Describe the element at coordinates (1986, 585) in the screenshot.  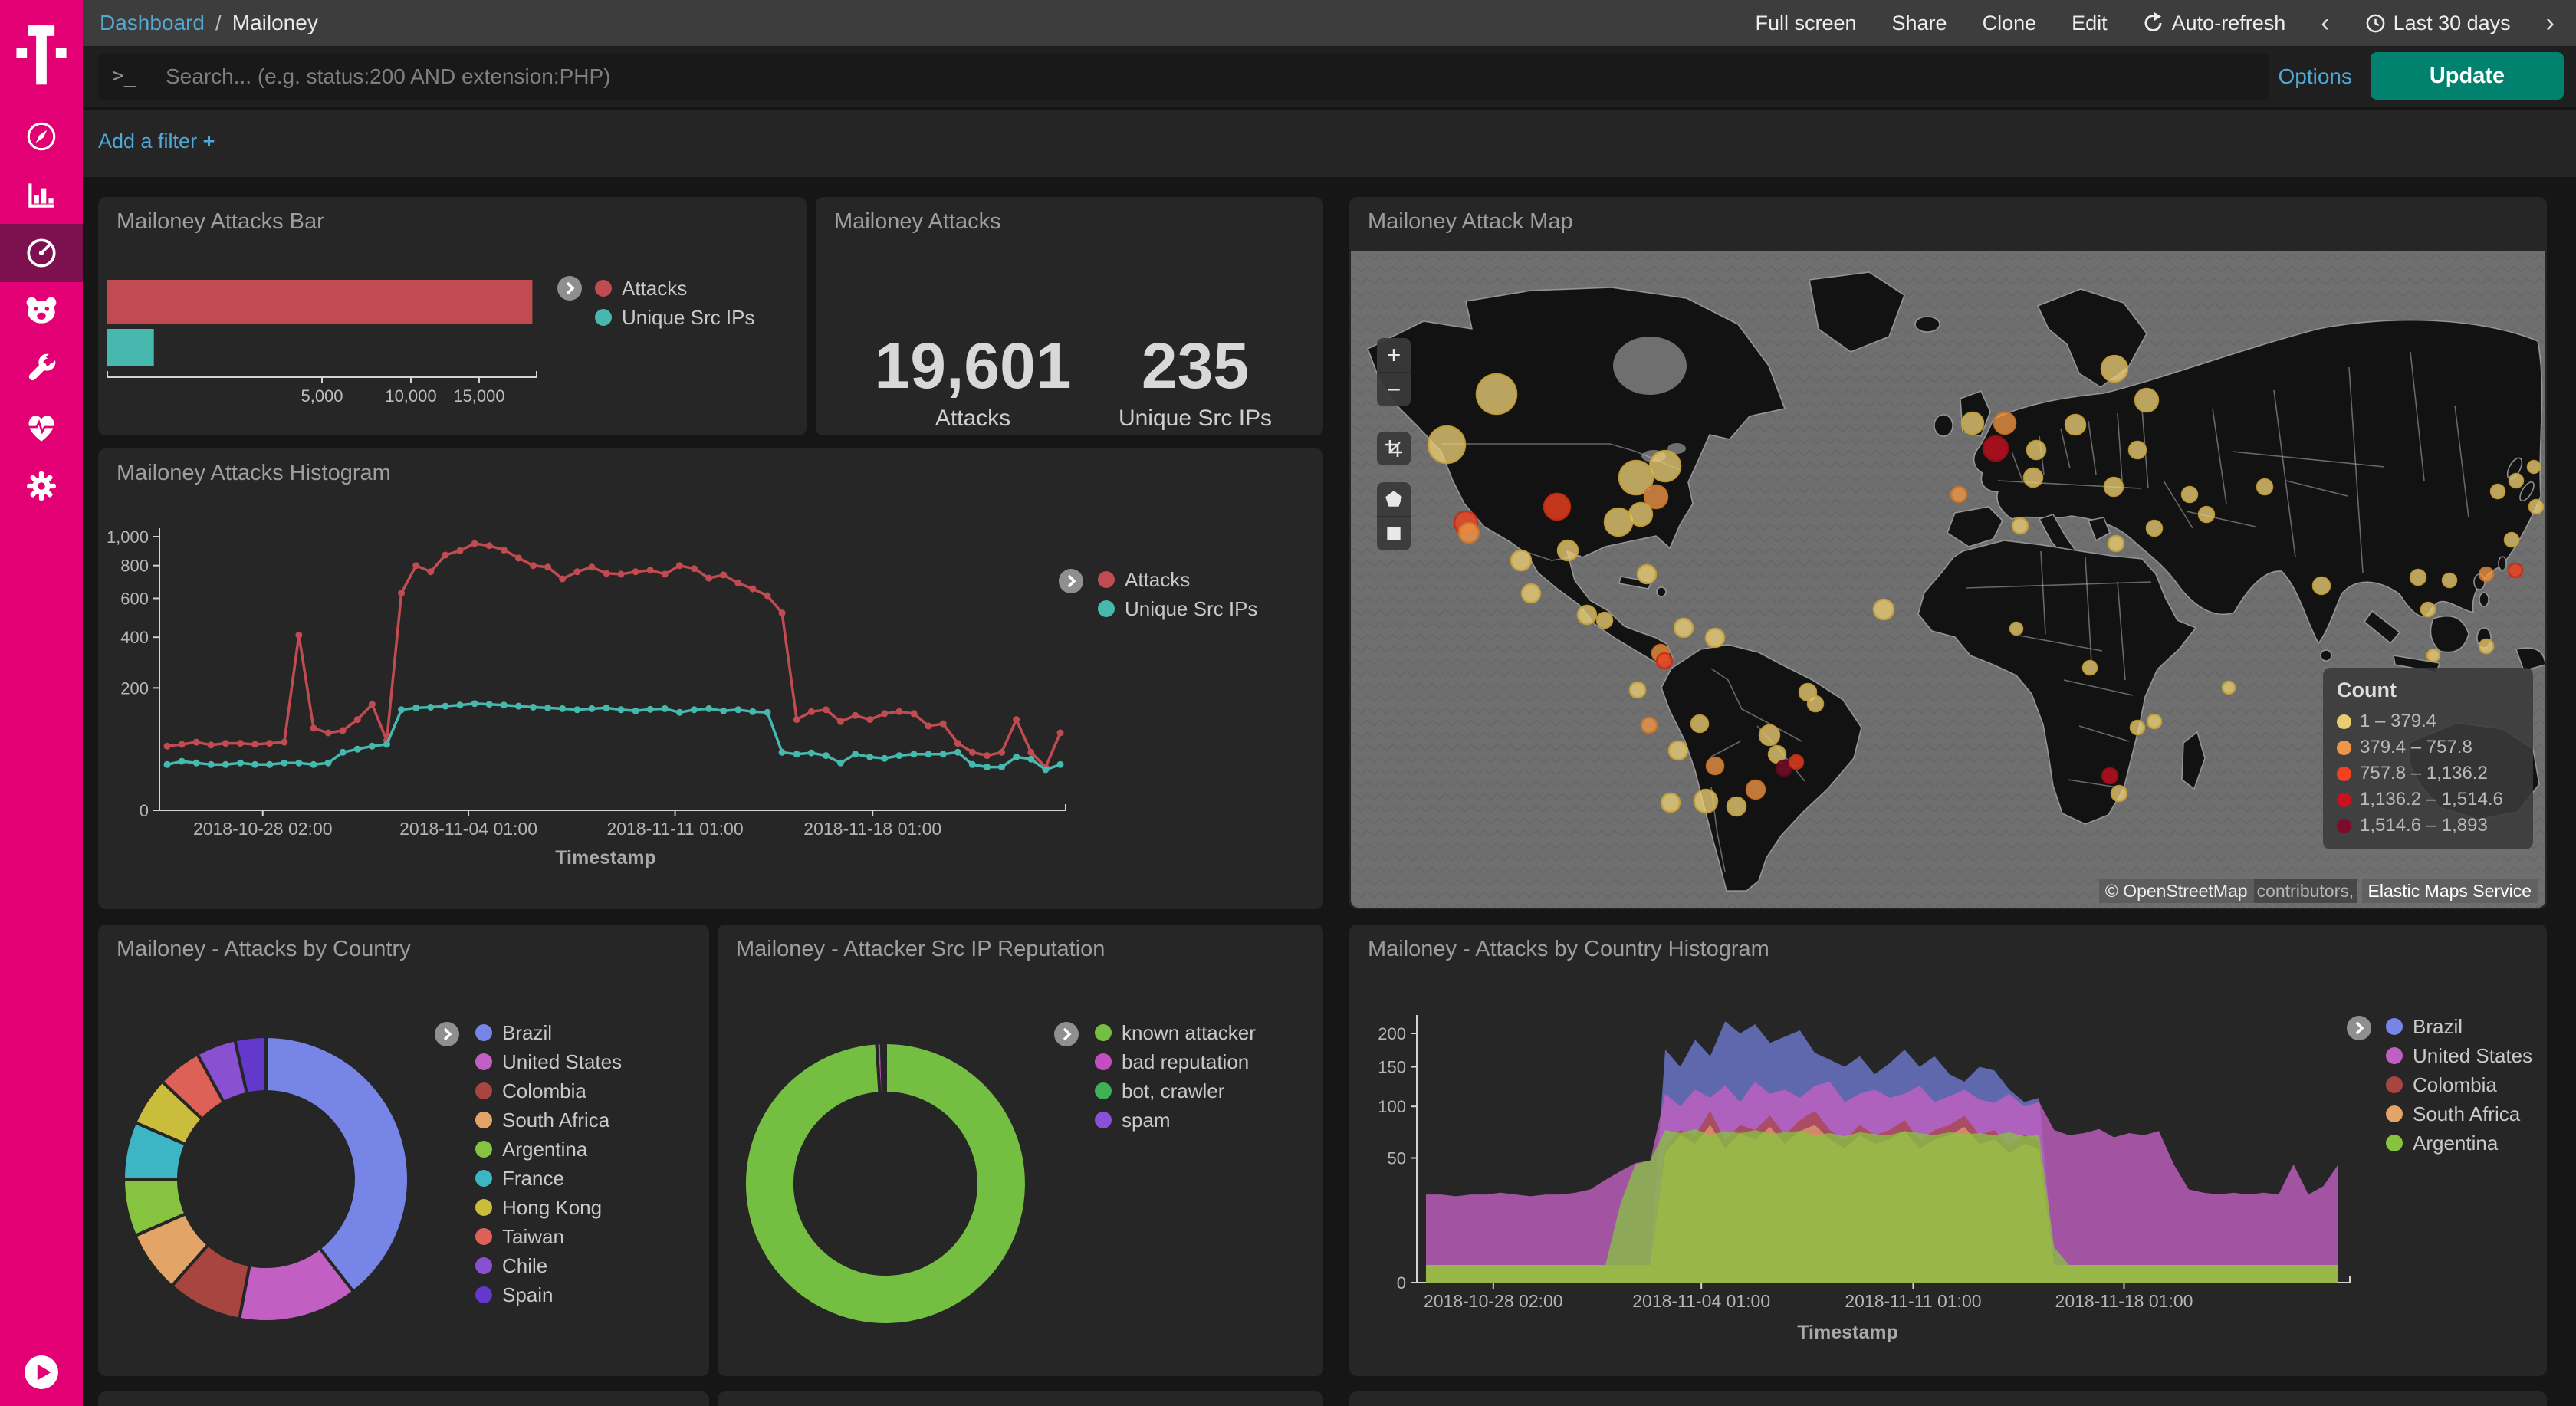
I see `attack-dots` at that location.